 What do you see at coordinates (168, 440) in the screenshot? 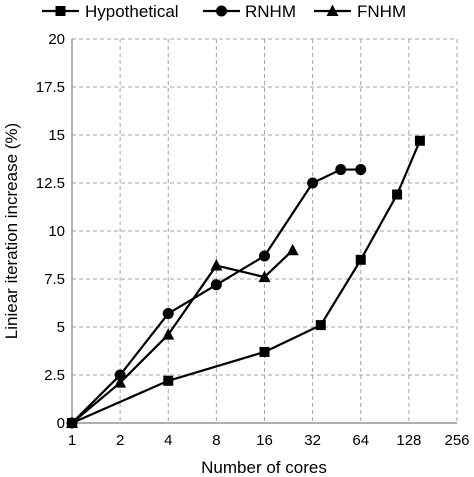
I see `x-tick-label: 4` at bounding box center [168, 440].